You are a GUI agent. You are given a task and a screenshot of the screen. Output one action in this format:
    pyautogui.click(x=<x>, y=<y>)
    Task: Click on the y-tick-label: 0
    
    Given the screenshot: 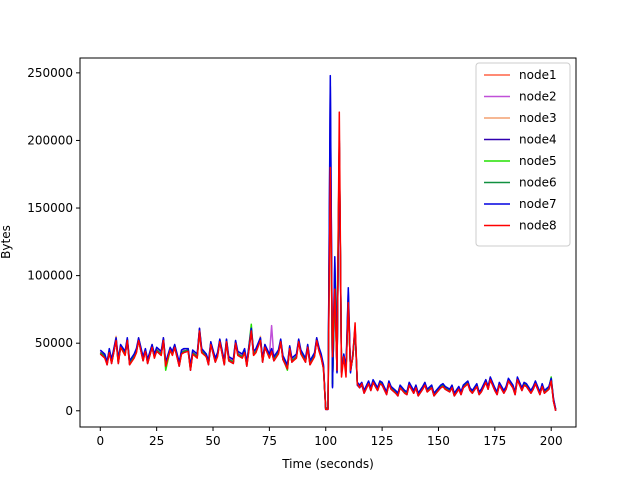 What is the action you would take?
    pyautogui.click(x=69, y=411)
    